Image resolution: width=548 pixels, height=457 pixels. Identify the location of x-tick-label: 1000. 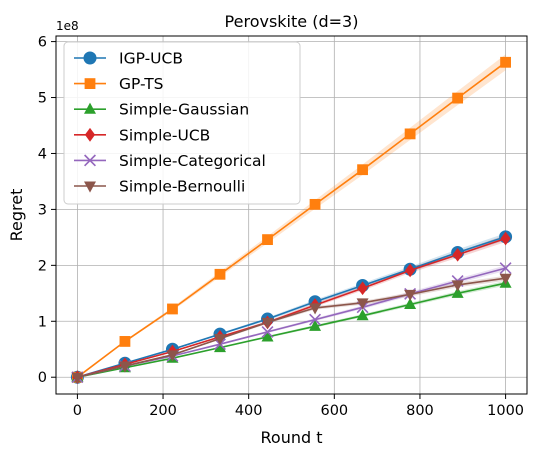
(505, 411).